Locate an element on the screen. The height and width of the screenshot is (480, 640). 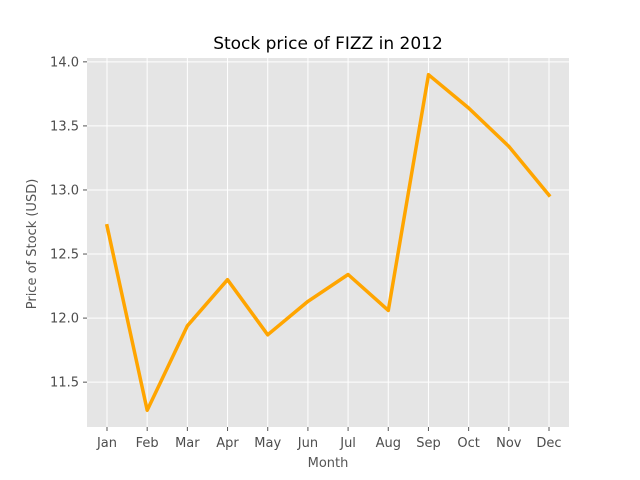
x-tick-label: May is located at coordinates (267, 443).